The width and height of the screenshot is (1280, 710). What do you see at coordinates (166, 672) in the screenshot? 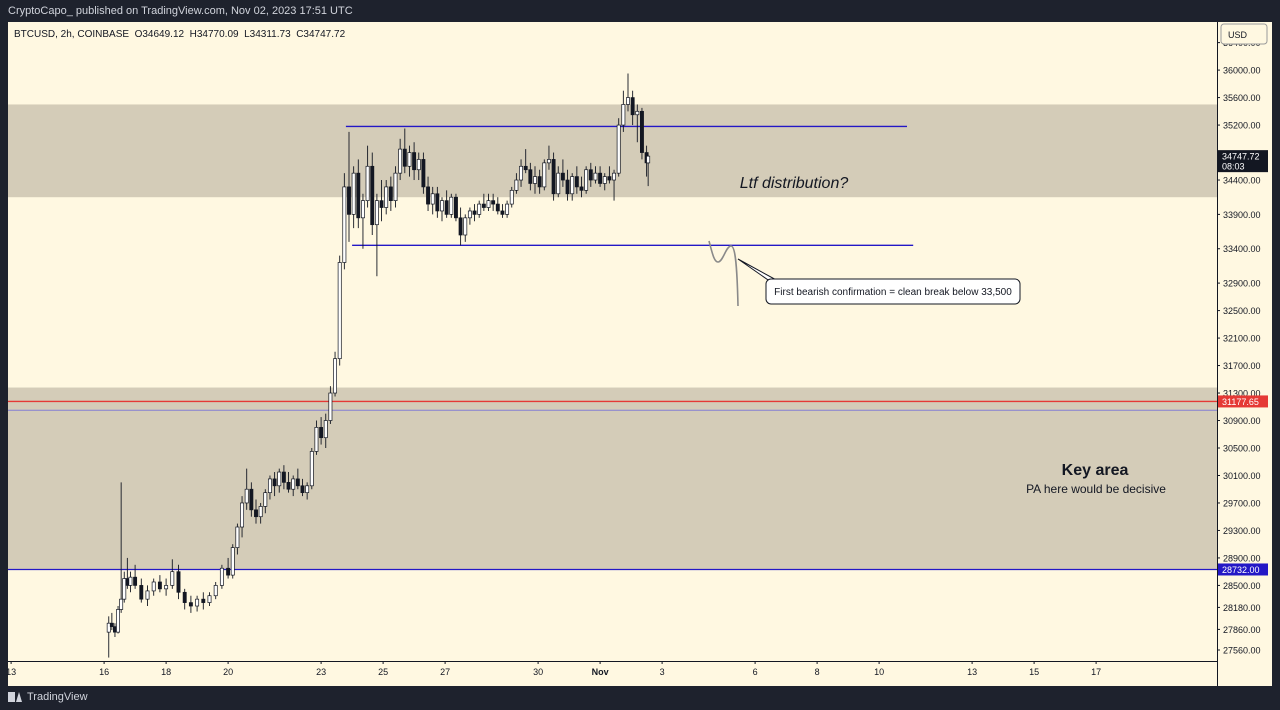
I see `time-tick-label: 18` at bounding box center [166, 672].